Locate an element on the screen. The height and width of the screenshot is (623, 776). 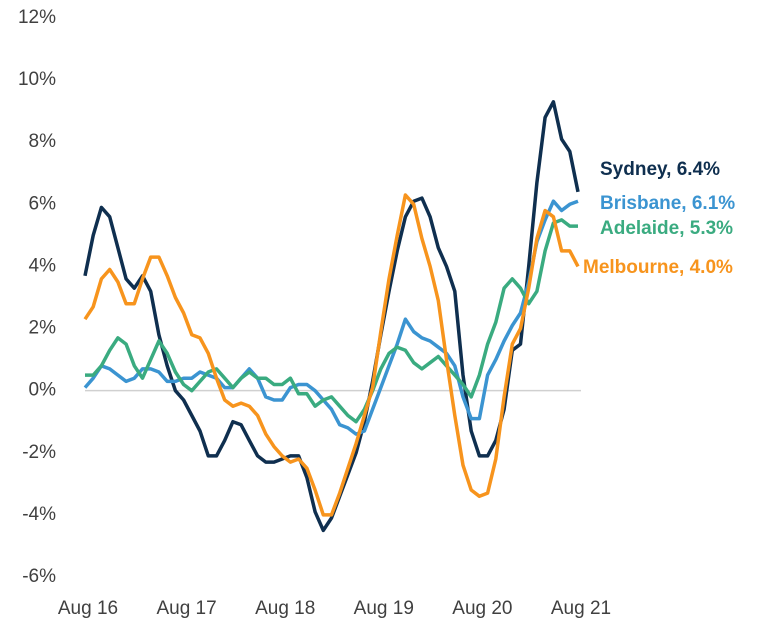
y-tick-label: 10% is located at coordinates (37, 79).